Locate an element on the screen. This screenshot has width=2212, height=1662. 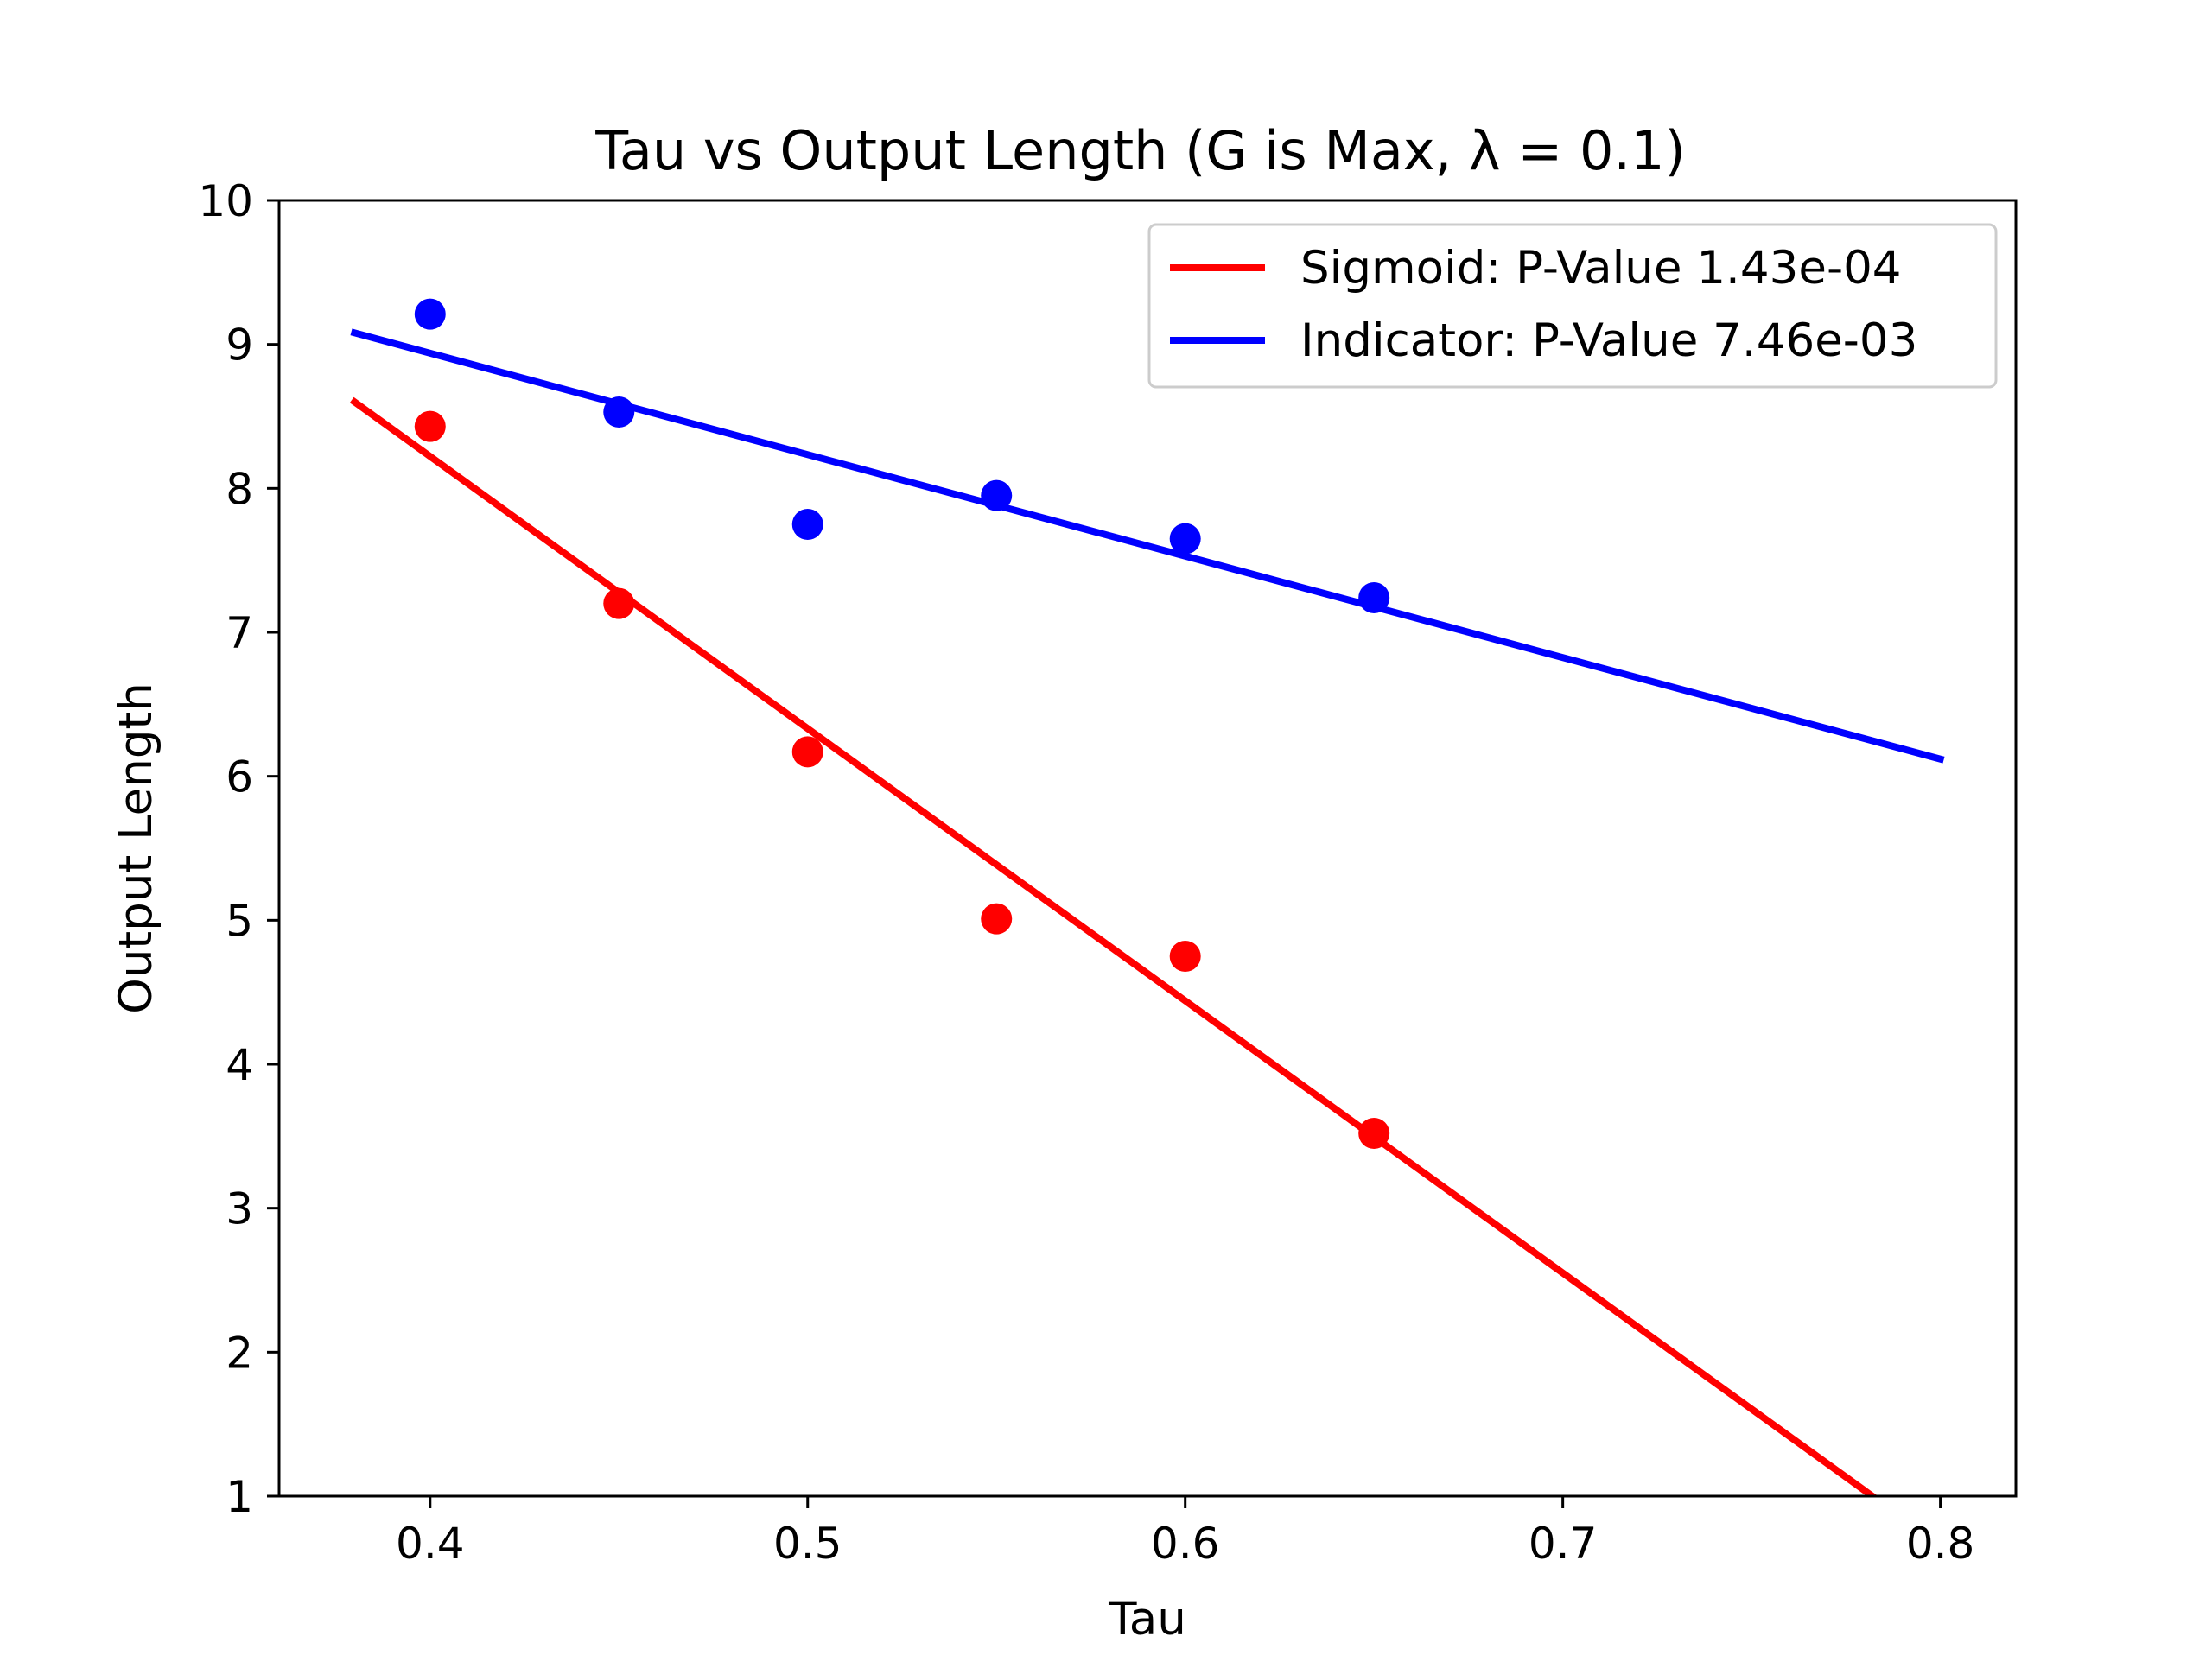
y-axis-label: Output Length is located at coordinates (136, 848).